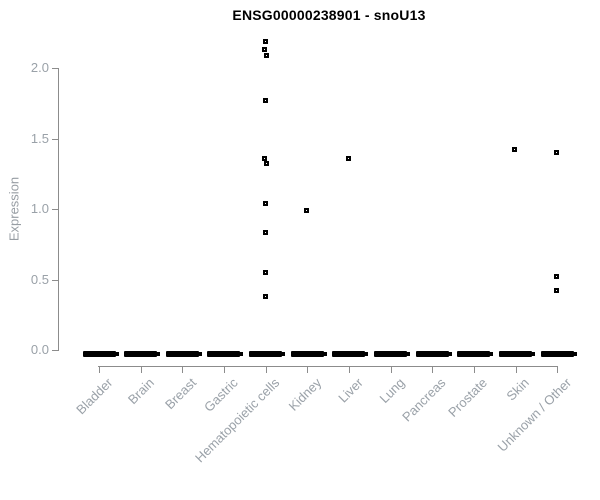 Image resolution: width=600 pixels, height=500 pixels. I want to click on x-tick-label: Prostate, so click(468, 397).